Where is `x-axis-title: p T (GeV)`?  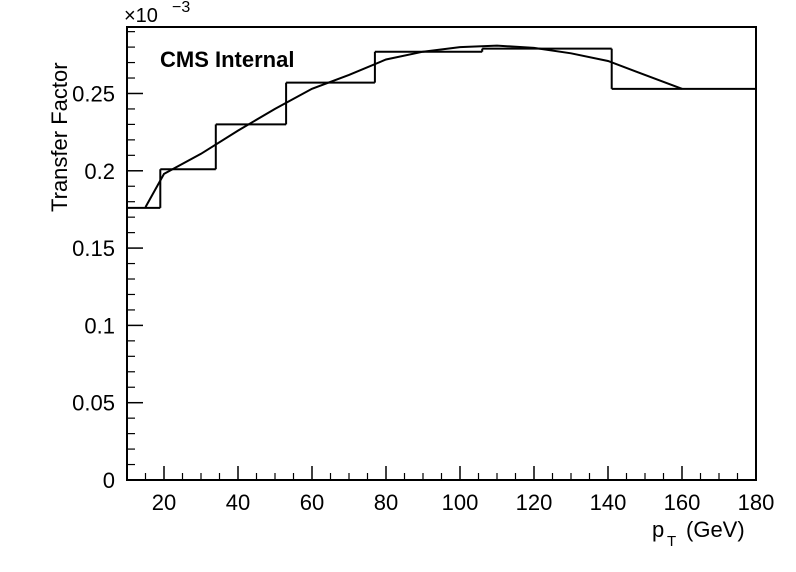 x-axis-title: p T (GeV) is located at coordinates (698, 533).